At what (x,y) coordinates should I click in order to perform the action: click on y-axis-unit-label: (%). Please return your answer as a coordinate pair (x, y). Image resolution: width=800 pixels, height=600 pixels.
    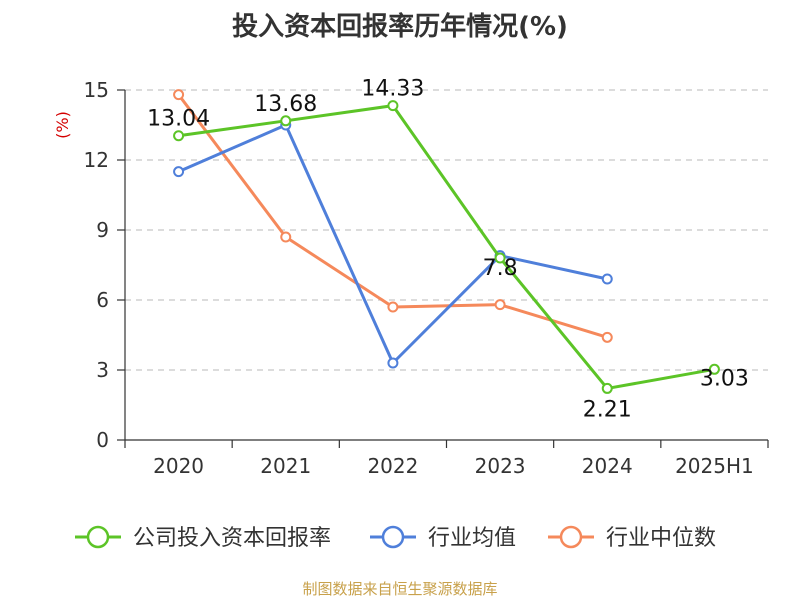
    Looking at the image, I should click on (62, 125).